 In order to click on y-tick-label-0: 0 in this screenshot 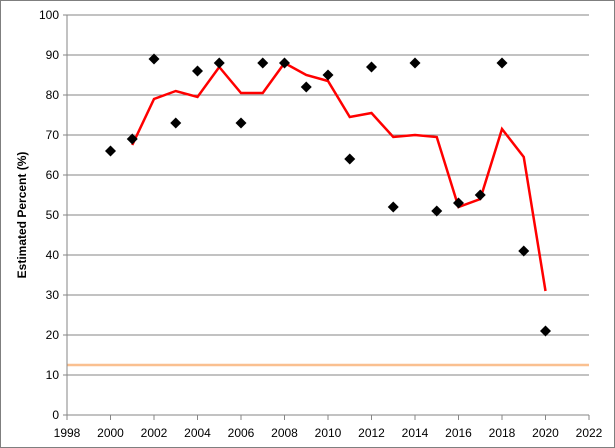, I will do `click(55, 415)`.